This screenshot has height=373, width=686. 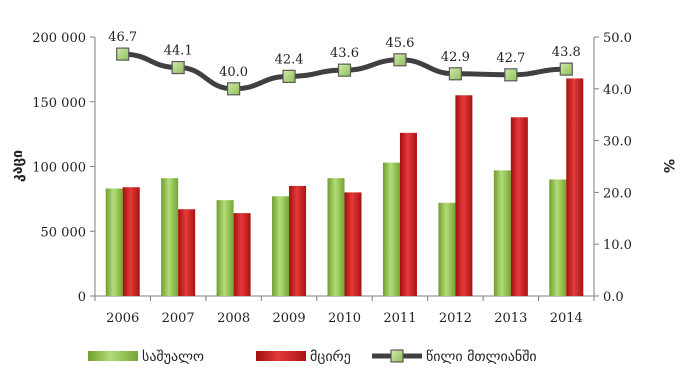 I want to click on legend-swatch-small, so click(x=281, y=356).